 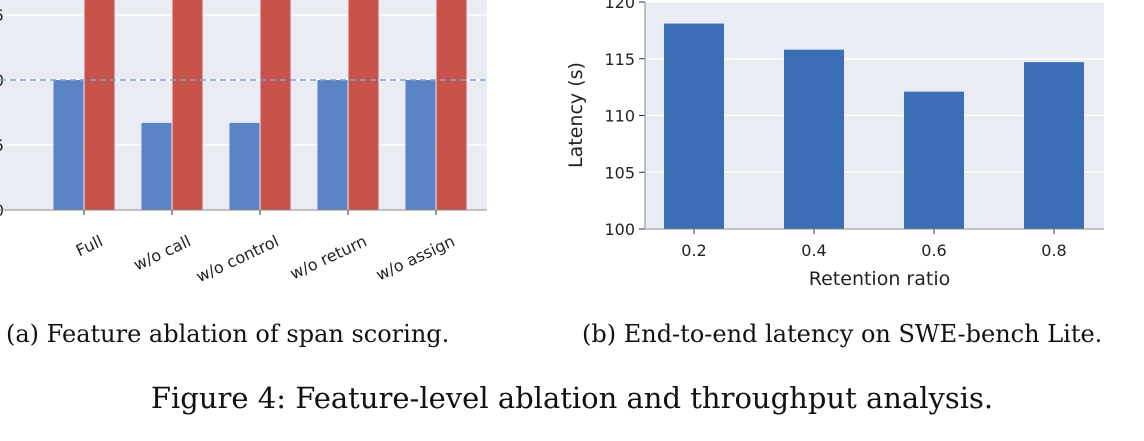 I want to click on y-axis-title: Latency (s), so click(x=576, y=115).